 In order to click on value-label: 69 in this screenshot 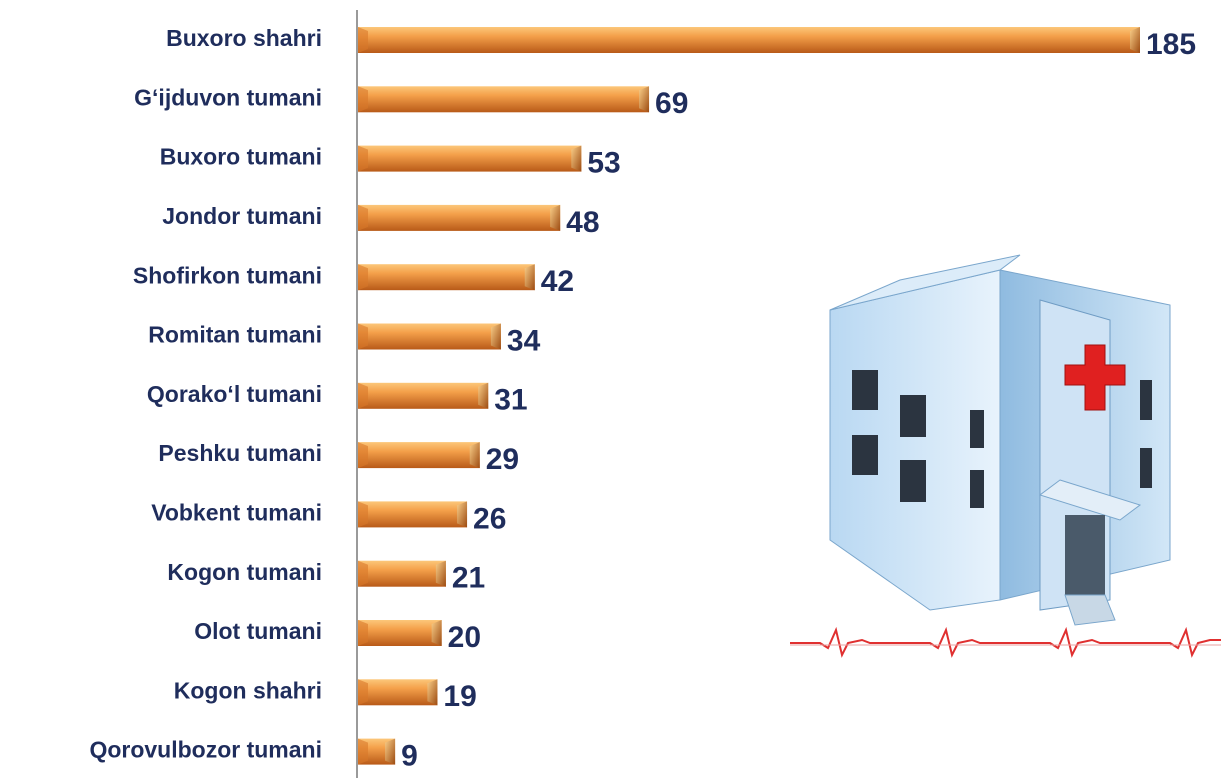, I will do `click(671, 103)`.